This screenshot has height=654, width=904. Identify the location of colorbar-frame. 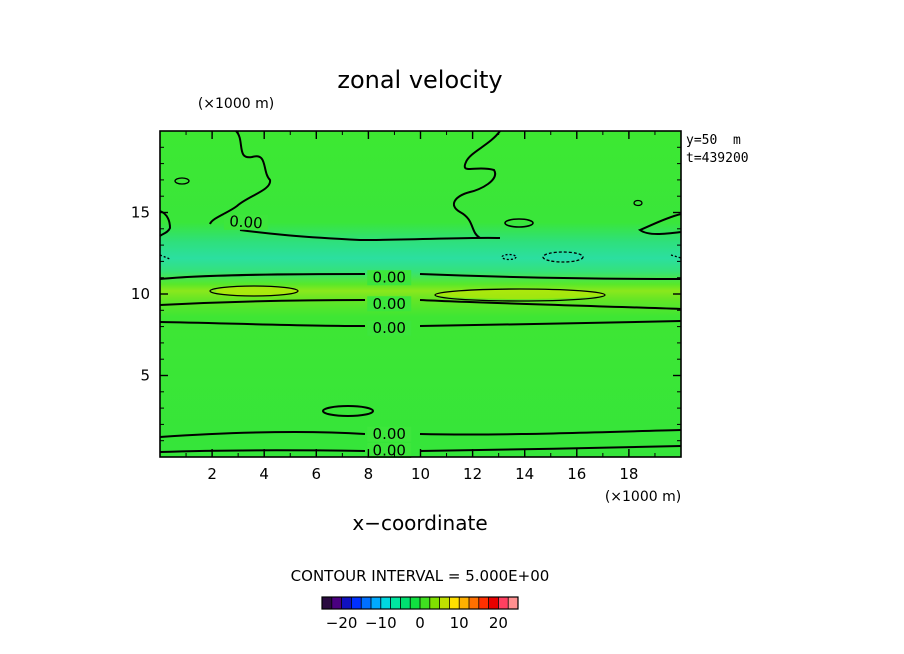
(420, 603).